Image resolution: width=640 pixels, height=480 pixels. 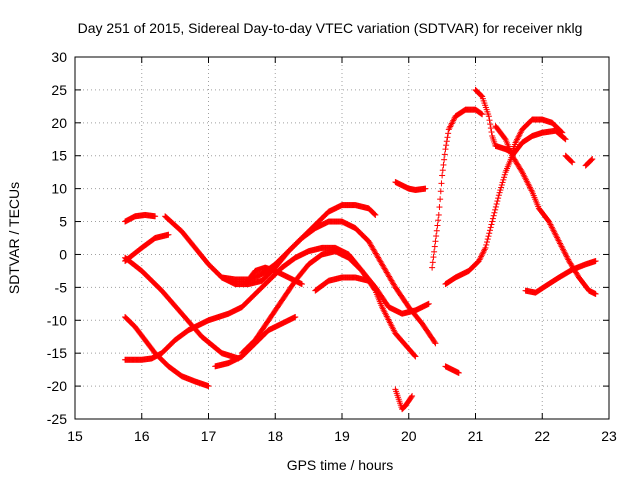 I want to click on y-tick-label: 30, so click(x=59, y=57).